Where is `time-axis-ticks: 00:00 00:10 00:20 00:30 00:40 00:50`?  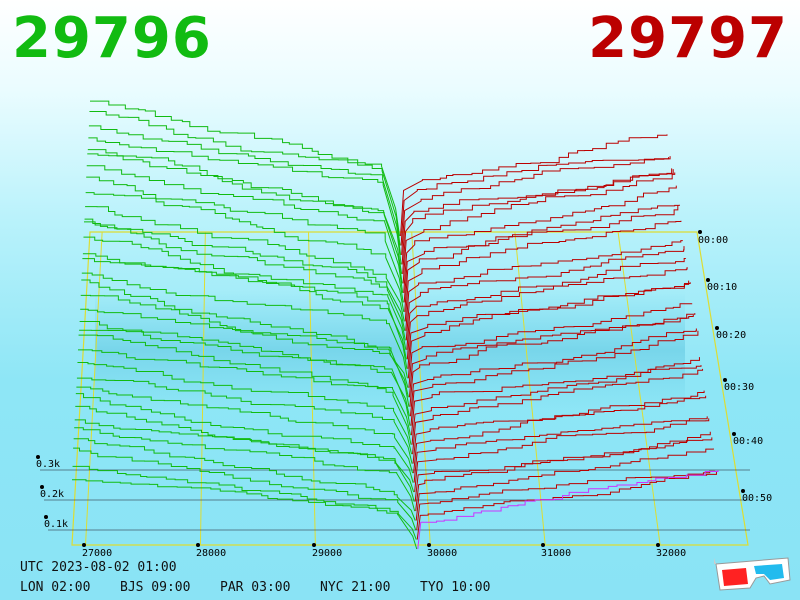
time-axis-ticks: 00:00 00:10 00:20 00:30 00:40 00:50 is located at coordinates (735, 369).